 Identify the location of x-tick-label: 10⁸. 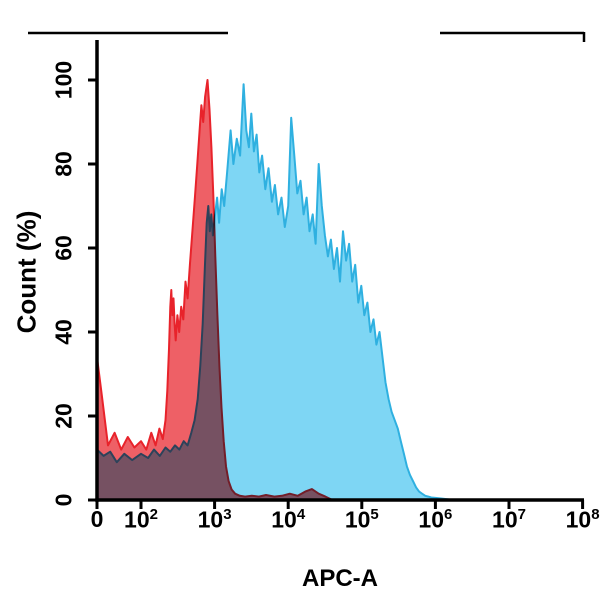
(582, 519).